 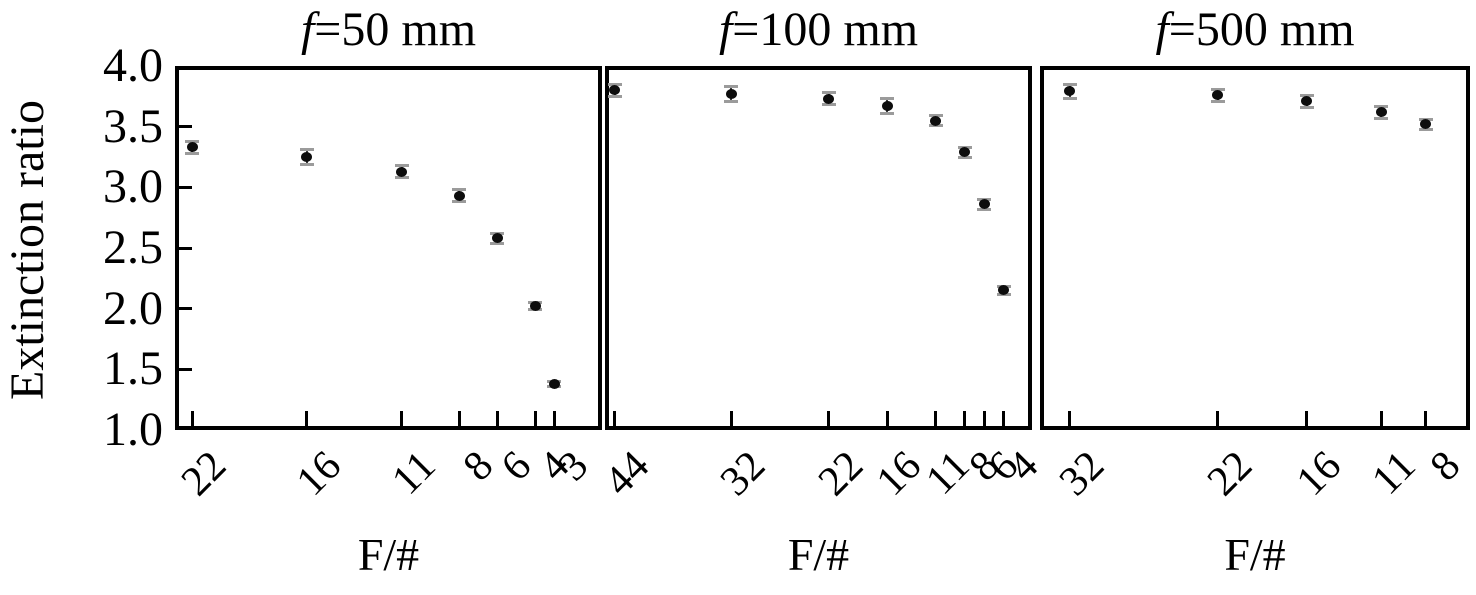 What do you see at coordinates (133, 65) in the screenshot?
I see `y-tick-label: 4.0` at bounding box center [133, 65].